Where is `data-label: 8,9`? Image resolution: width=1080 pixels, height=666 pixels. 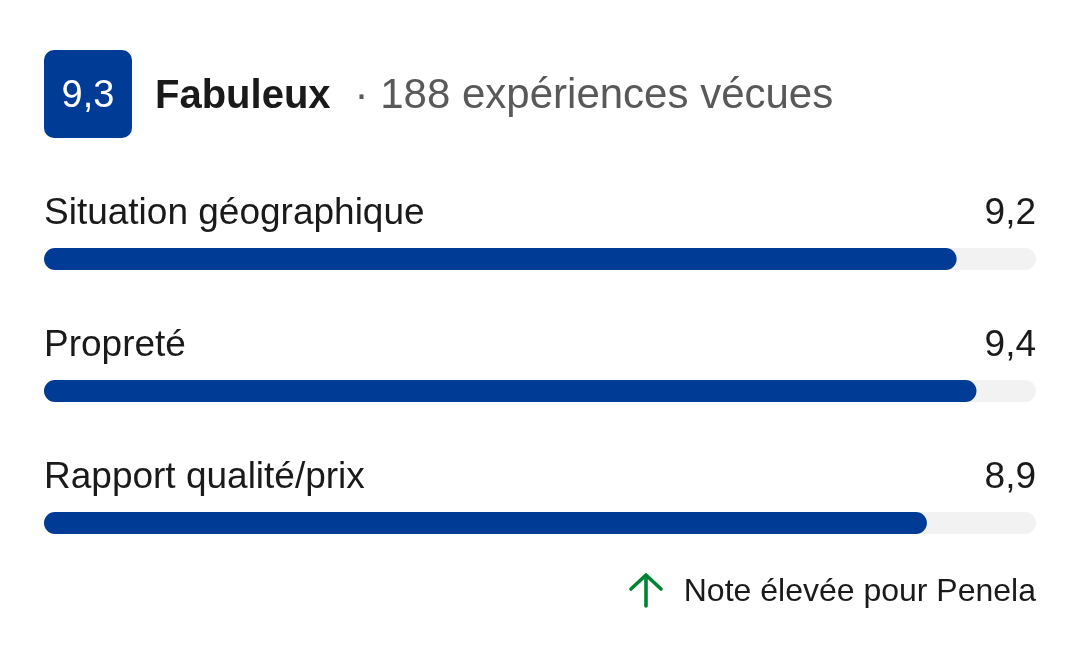
data-label: 8,9 is located at coordinates (1010, 475).